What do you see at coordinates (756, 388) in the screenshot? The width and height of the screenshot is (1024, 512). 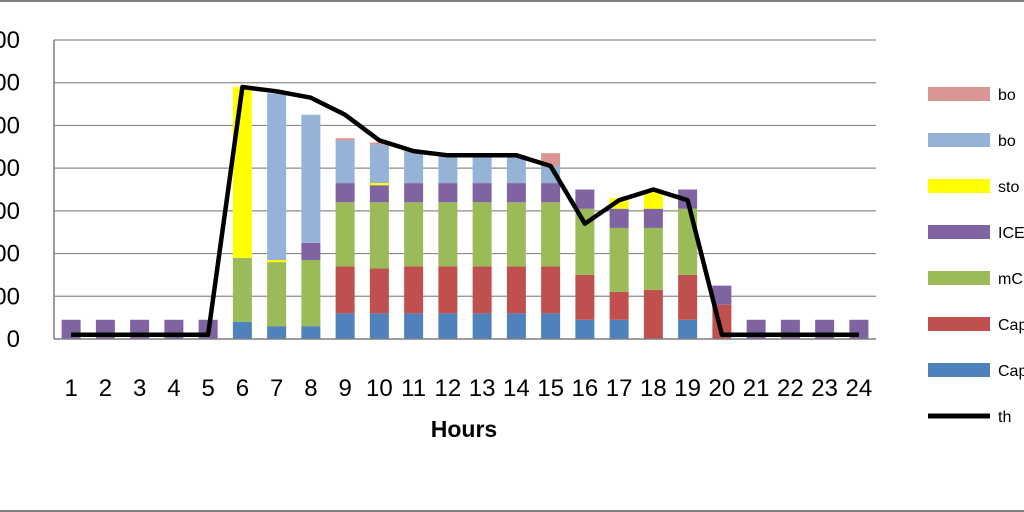 I see `x-tick-label: 21` at bounding box center [756, 388].